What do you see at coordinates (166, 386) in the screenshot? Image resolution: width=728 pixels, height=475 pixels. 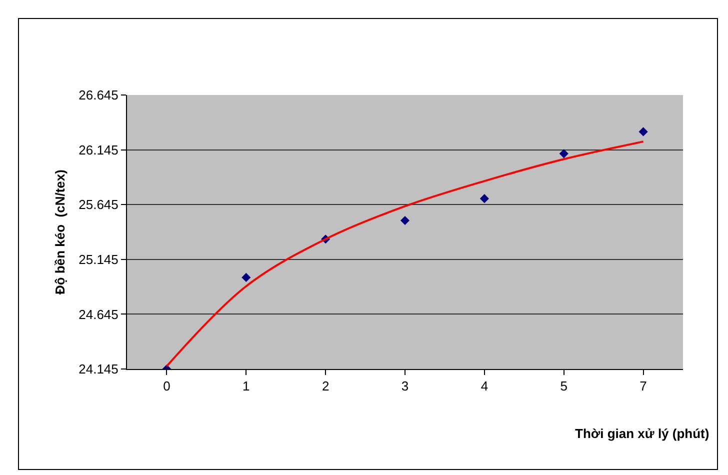 I see `x-tick-label: 0` at bounding box center [166, 386].